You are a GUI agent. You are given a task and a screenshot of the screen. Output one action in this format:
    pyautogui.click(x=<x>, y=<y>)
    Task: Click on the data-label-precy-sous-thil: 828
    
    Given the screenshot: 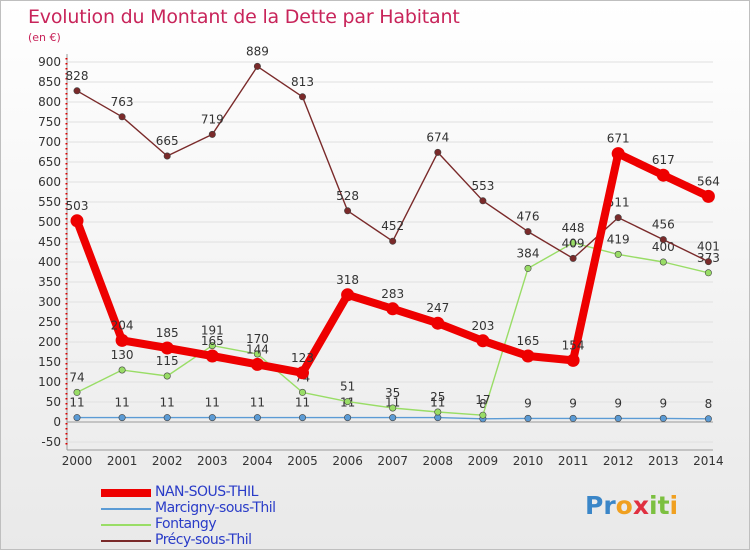 What is the action you would take?
    pyautogui.click(x=77, y=76)
    